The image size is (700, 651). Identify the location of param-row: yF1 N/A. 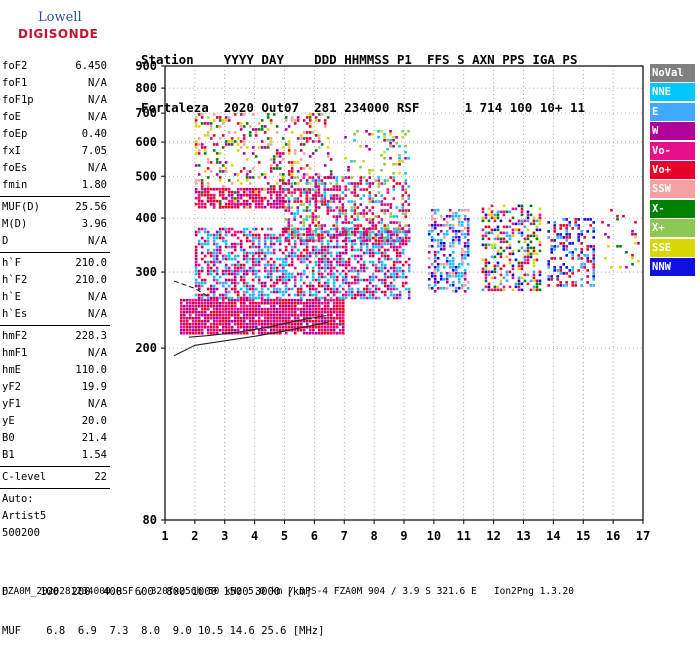
(56, 404).